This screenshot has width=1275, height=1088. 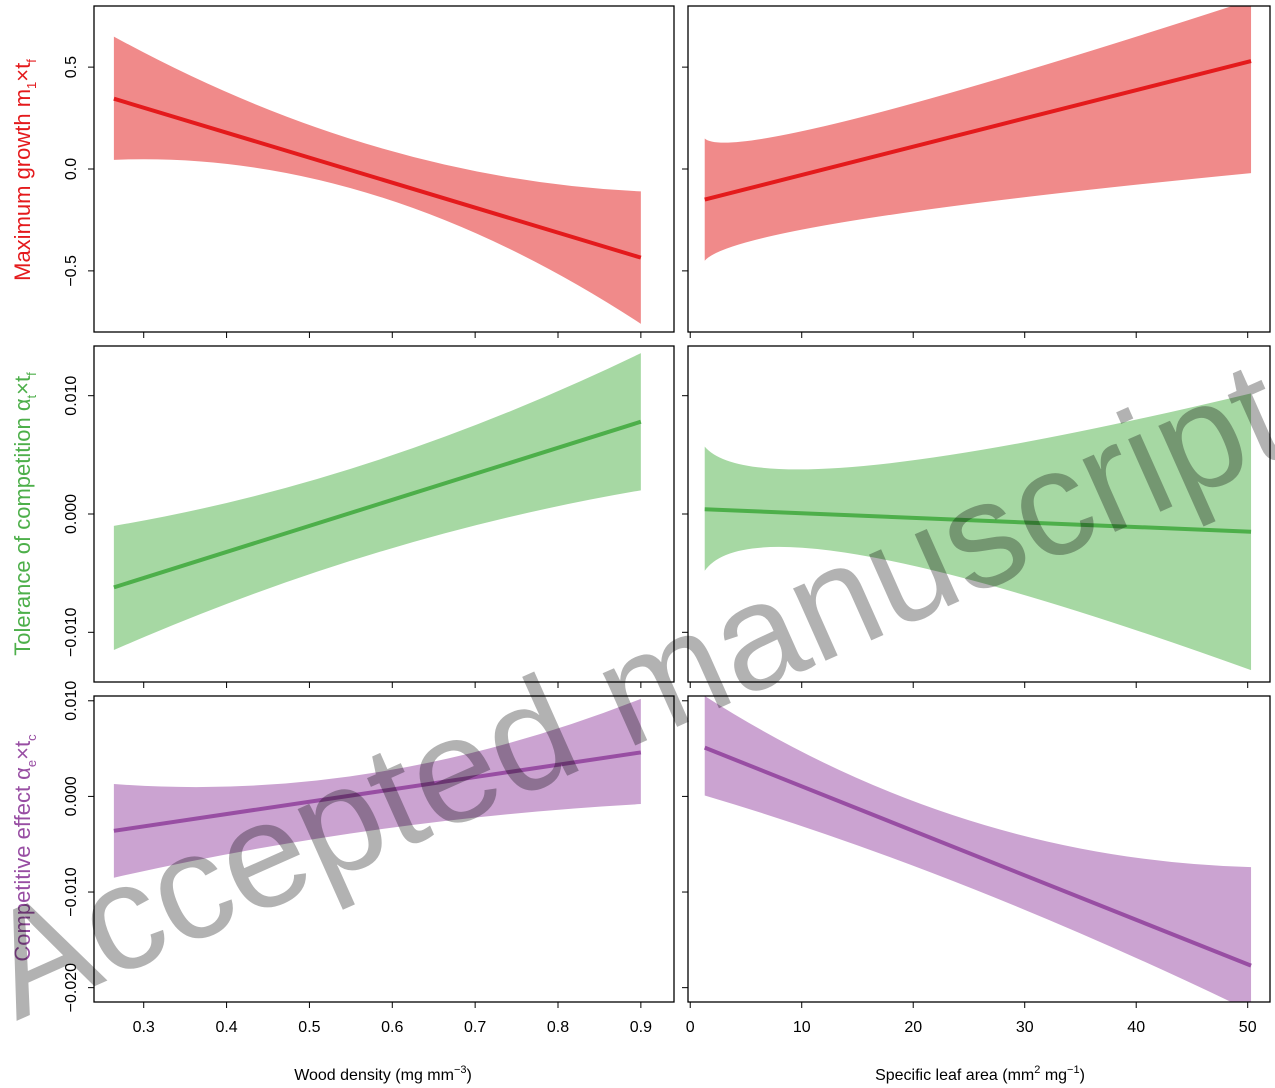 I want to click on x-tick-label: 0, so click(x=690, y=1027).